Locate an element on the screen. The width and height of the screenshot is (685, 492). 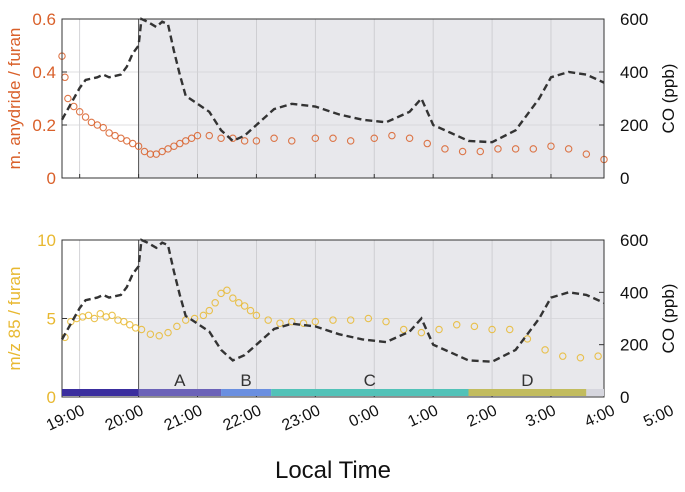
top-left-tick-label: 0 is located at coordinates (51, 178).